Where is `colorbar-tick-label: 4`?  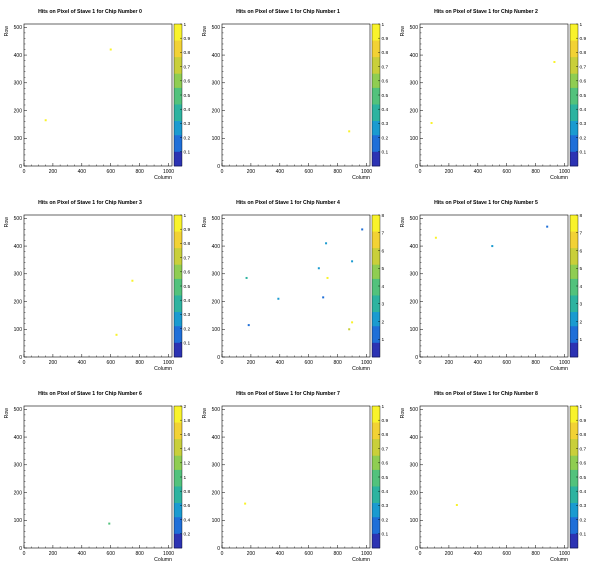 colorbar-tick-label: 4 is located at coordinates (581, 287).